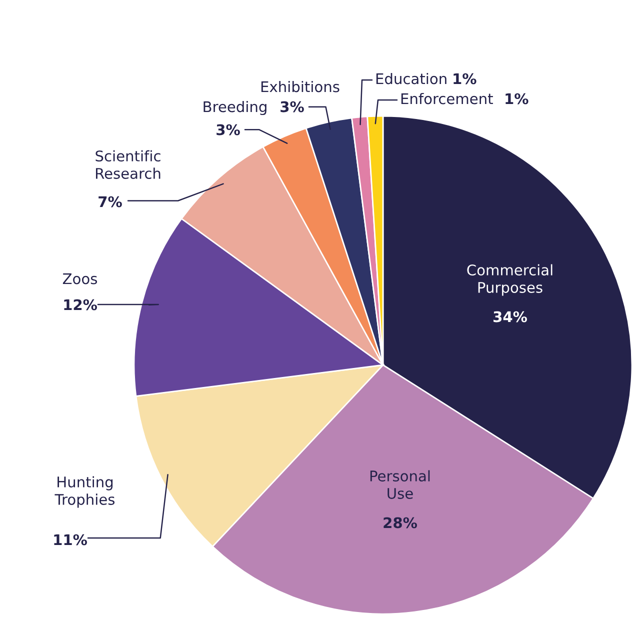  Describe the element at coordinates (84, 492) in the screenshot. I see `slice-label: Hunting Trophies` at that location.